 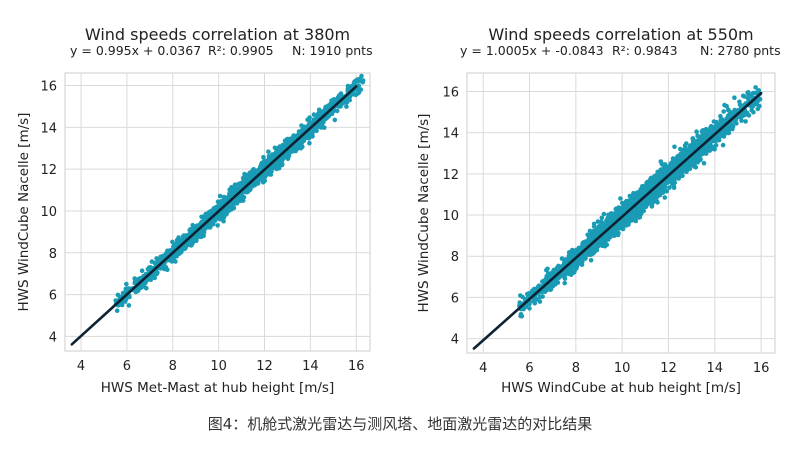 I want to click on x-axis-label: HWS Met-Mast at hub height [m/s], so click(x=217, y=388).